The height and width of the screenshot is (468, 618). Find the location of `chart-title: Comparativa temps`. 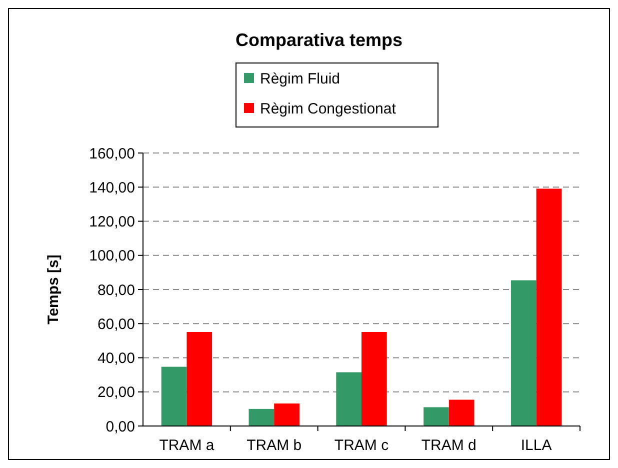

chart-title: Comparativa temps is located at coordinates (319, 40).